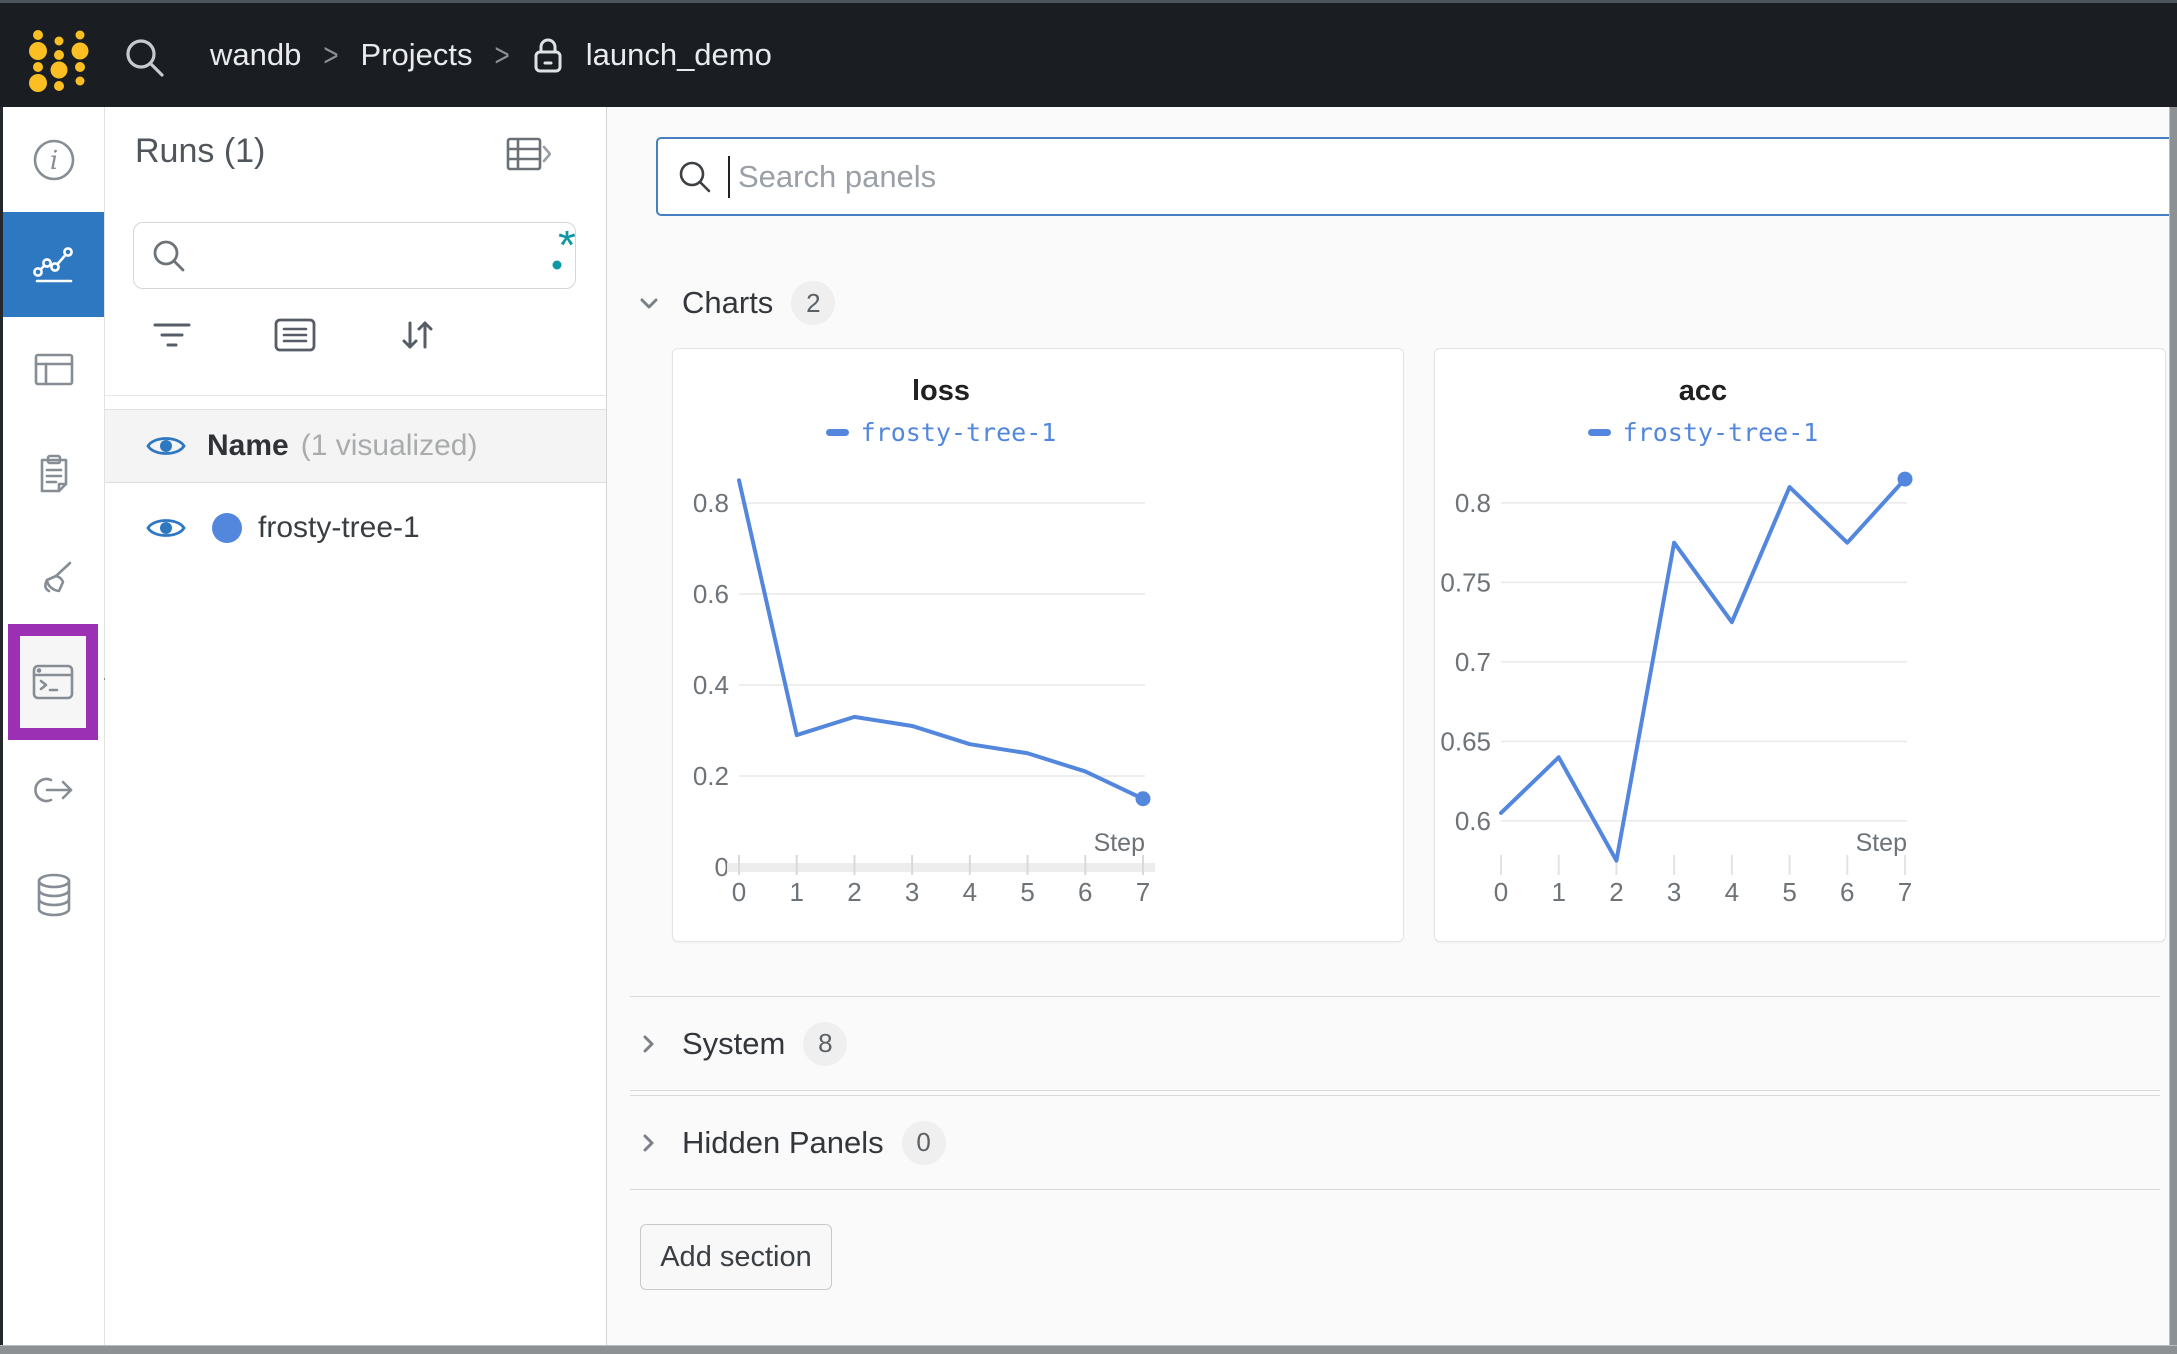 This screenshot has height=1354, width=2177. I want to click on clipboard-icon, so click(53, 473).